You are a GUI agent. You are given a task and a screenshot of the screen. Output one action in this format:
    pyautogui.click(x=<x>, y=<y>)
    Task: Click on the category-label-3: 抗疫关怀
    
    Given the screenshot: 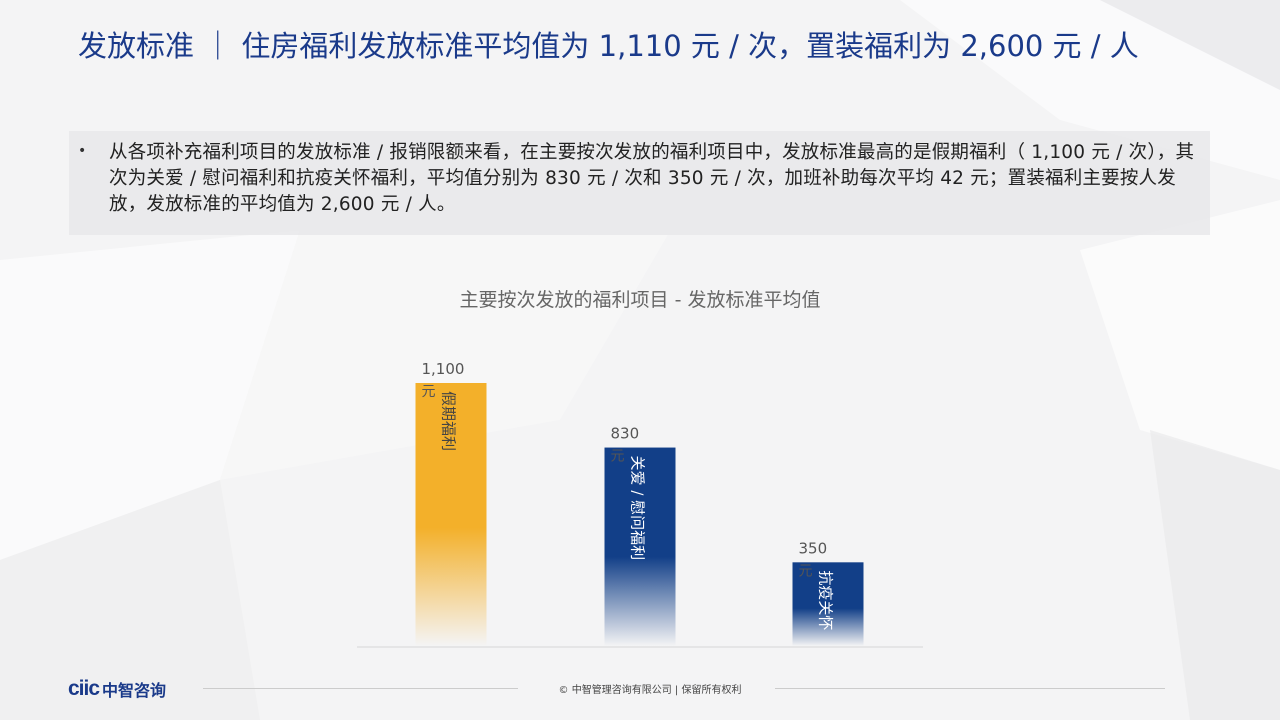 What is the action you would take?
    pyautogui.click(x=826, y=600)
    